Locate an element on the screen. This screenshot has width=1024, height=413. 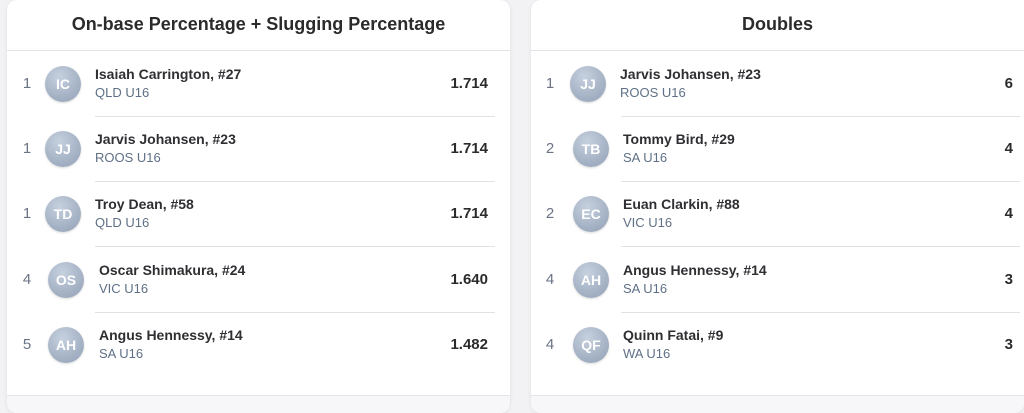
team-name: WA U16 is located at coordinates (647, 353).